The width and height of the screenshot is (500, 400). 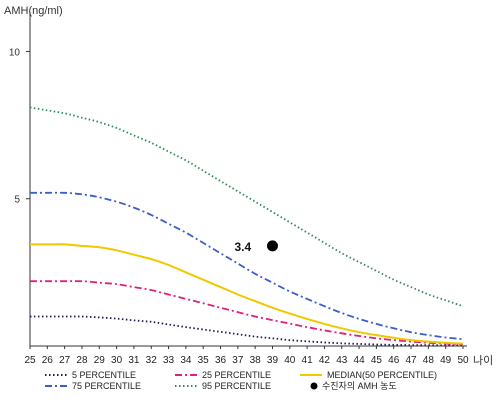 I want to click on x-tick-label: 46, so click(x=394, y=360).